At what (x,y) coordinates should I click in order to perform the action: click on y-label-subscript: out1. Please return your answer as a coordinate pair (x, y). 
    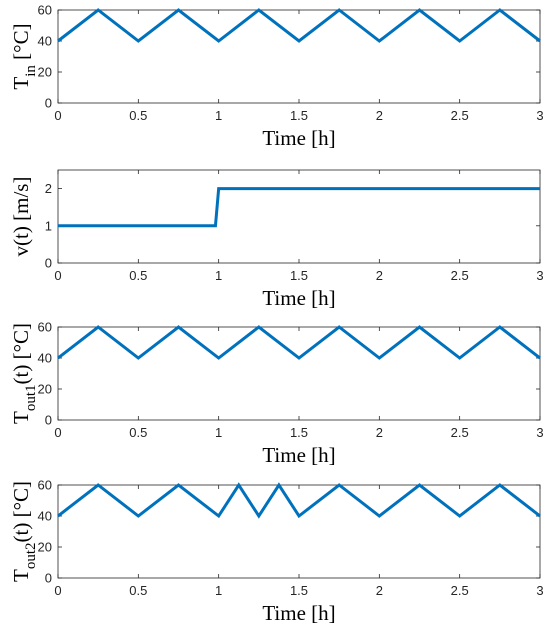
    Looking at the image, I should click on (31, 397).